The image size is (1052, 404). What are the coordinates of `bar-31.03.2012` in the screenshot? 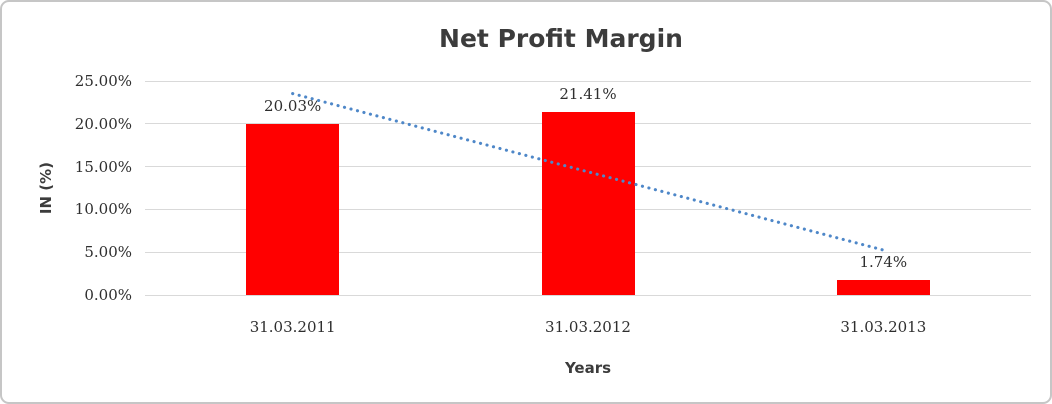 It's located at (588, 203).